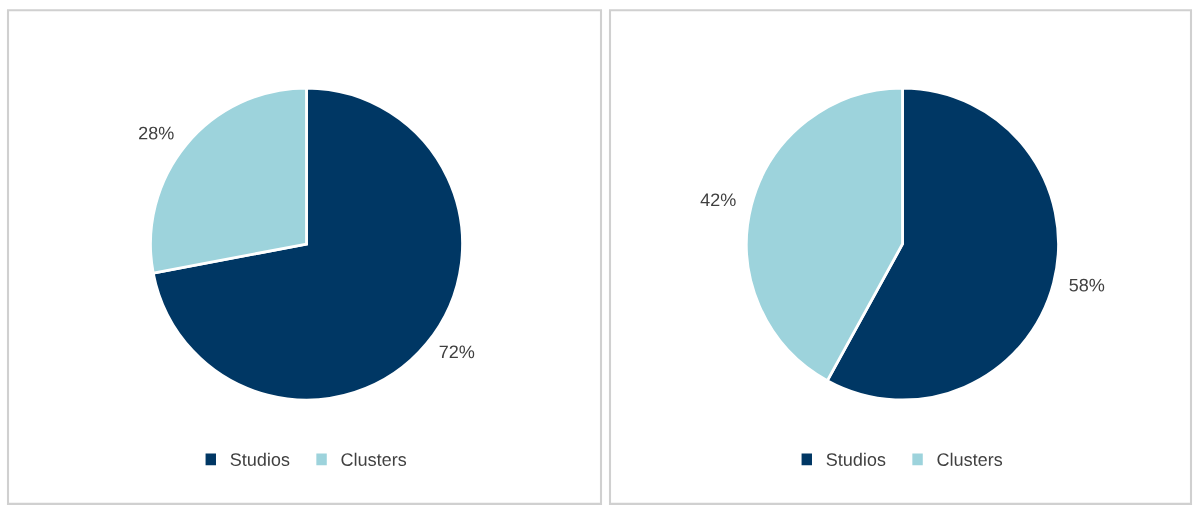 The image size is (1195, 509). Describe the element at coordinates (156, 133) in the screenshot. I see `data-label: 28%` at that location.